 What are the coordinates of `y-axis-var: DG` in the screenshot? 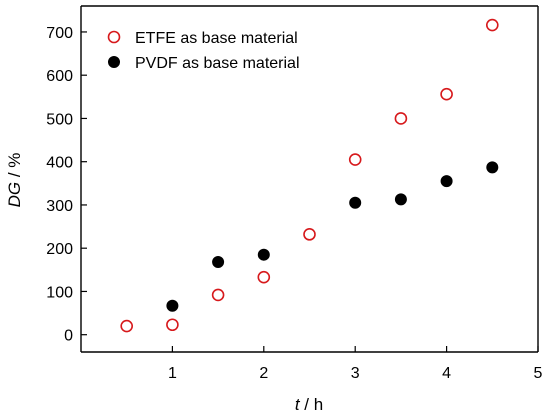 It's located at (14, 195).